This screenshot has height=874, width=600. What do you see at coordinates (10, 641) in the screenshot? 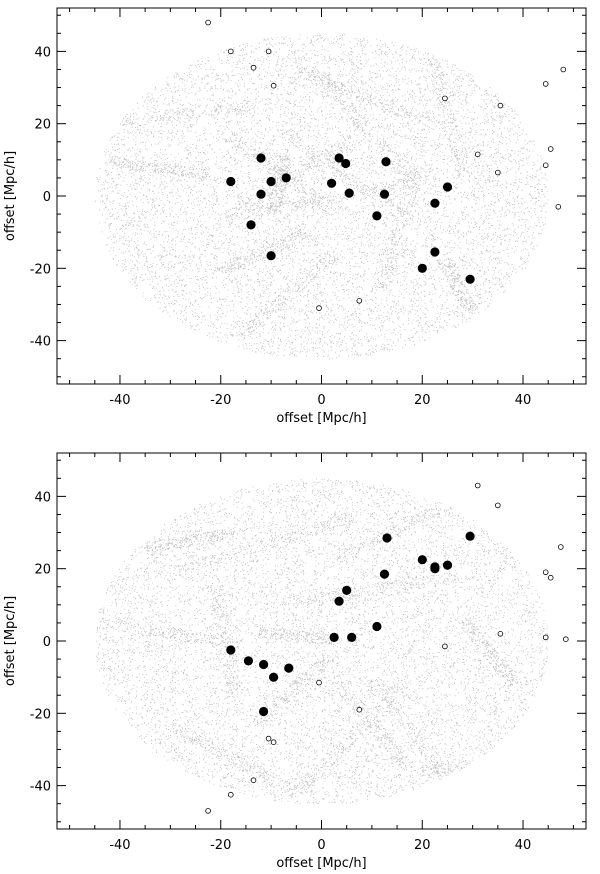
I see `y-axis-label-bottom: offset [Mpc/h]` at bounding box center [10, 641].